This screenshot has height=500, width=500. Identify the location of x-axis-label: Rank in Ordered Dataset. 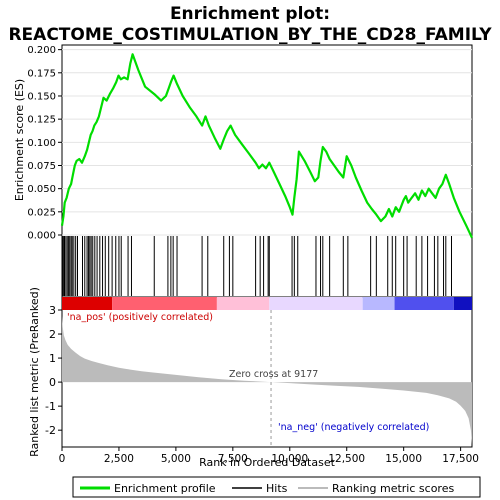
(267, 462).